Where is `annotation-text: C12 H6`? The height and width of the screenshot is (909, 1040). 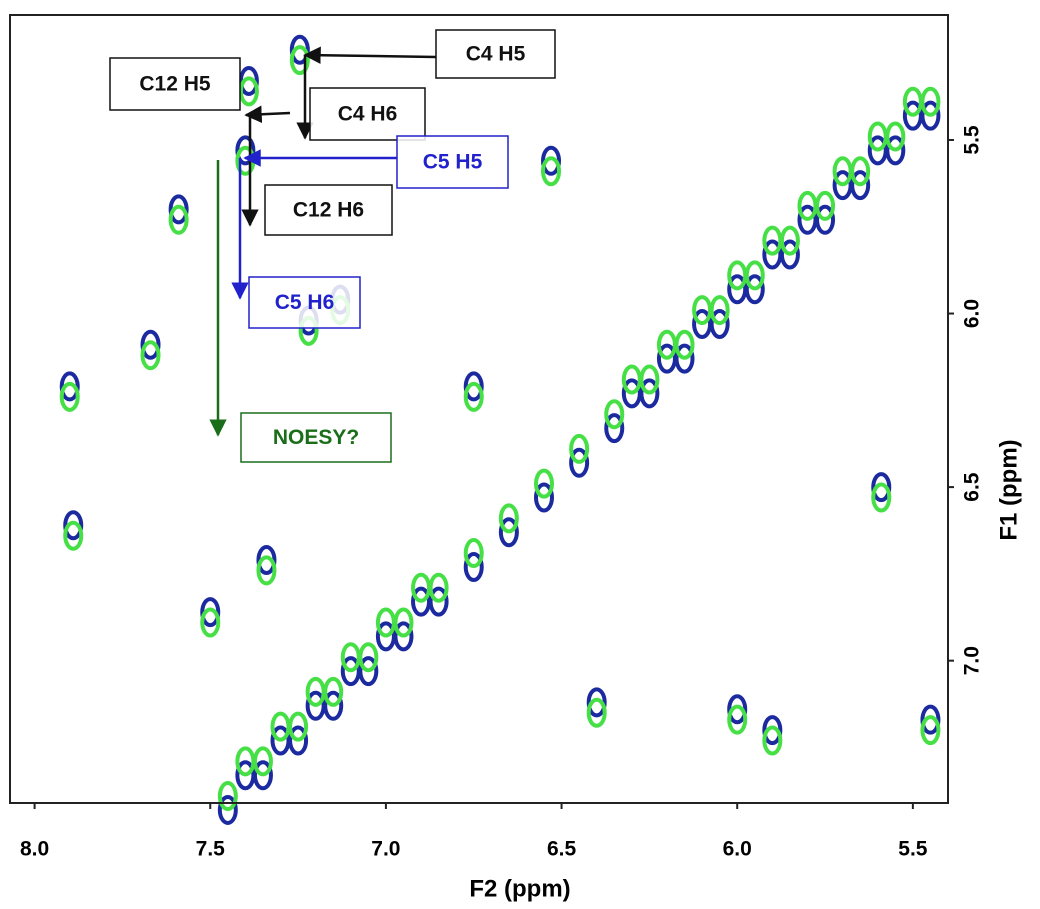 annotation-text: C12 H6 is located at coordinates (328, 210).